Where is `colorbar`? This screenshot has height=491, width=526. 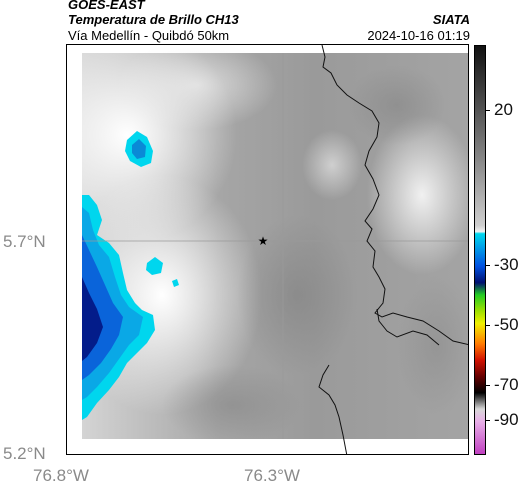
colorbar is located at coordinates (480, 250).